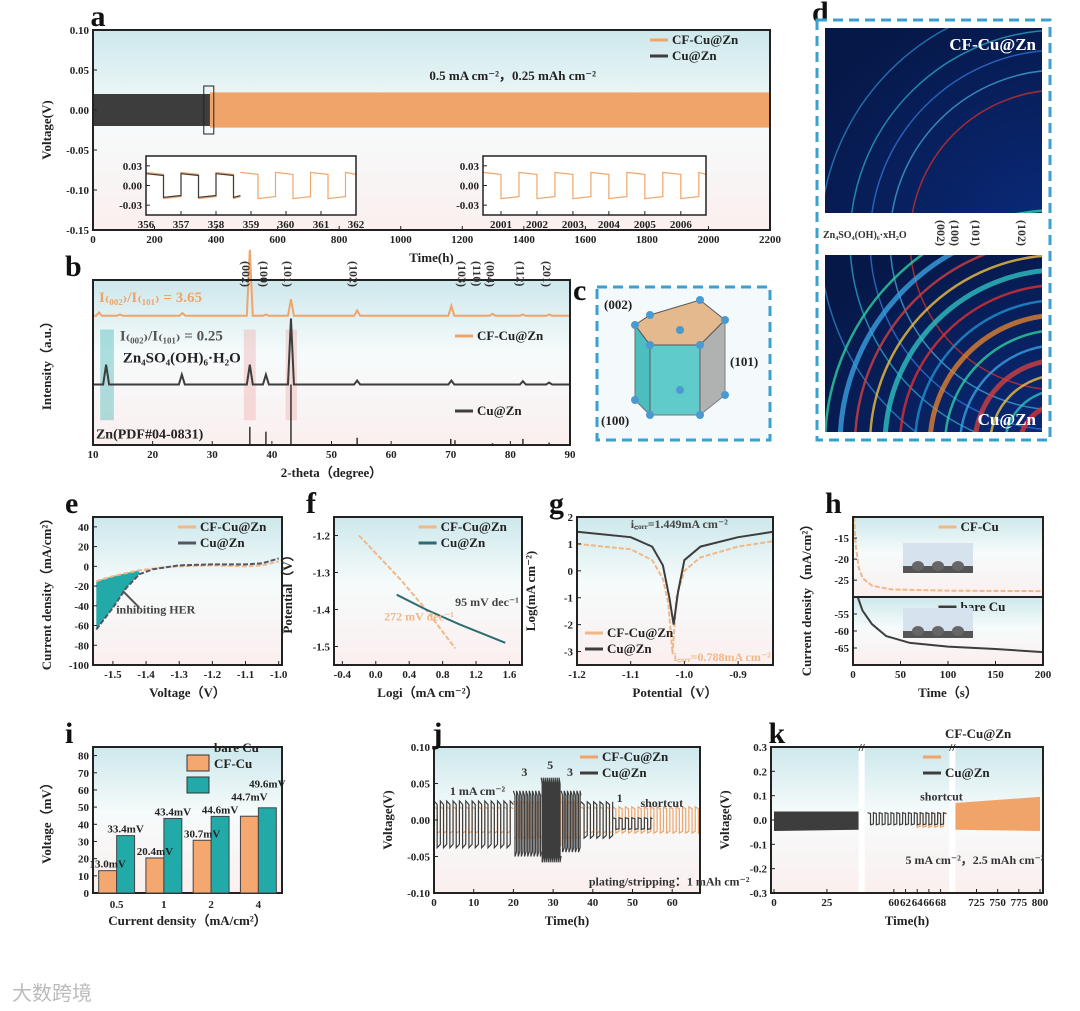 Image resolution: width=1080 pixels, height=1011 pixels. What do you see at coordinates (760, 797) in the screenshot?
I see `y-tick-label: 0.1` at bounding box center [760, 797].